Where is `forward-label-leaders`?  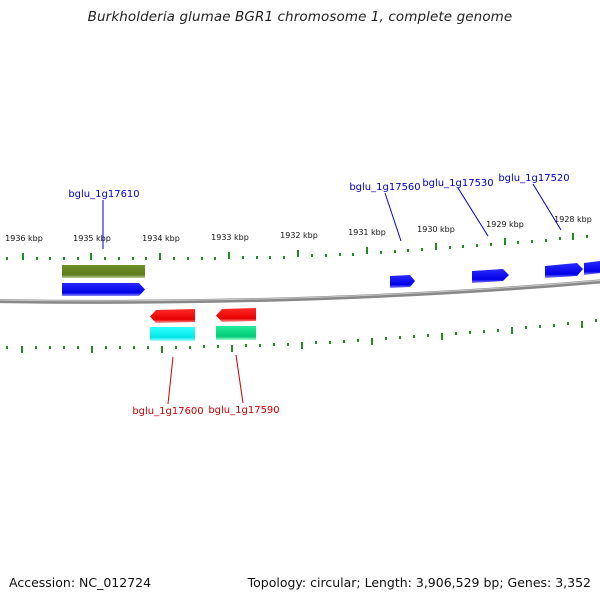 forward-label-leaders is located at coordinates (332, 216).